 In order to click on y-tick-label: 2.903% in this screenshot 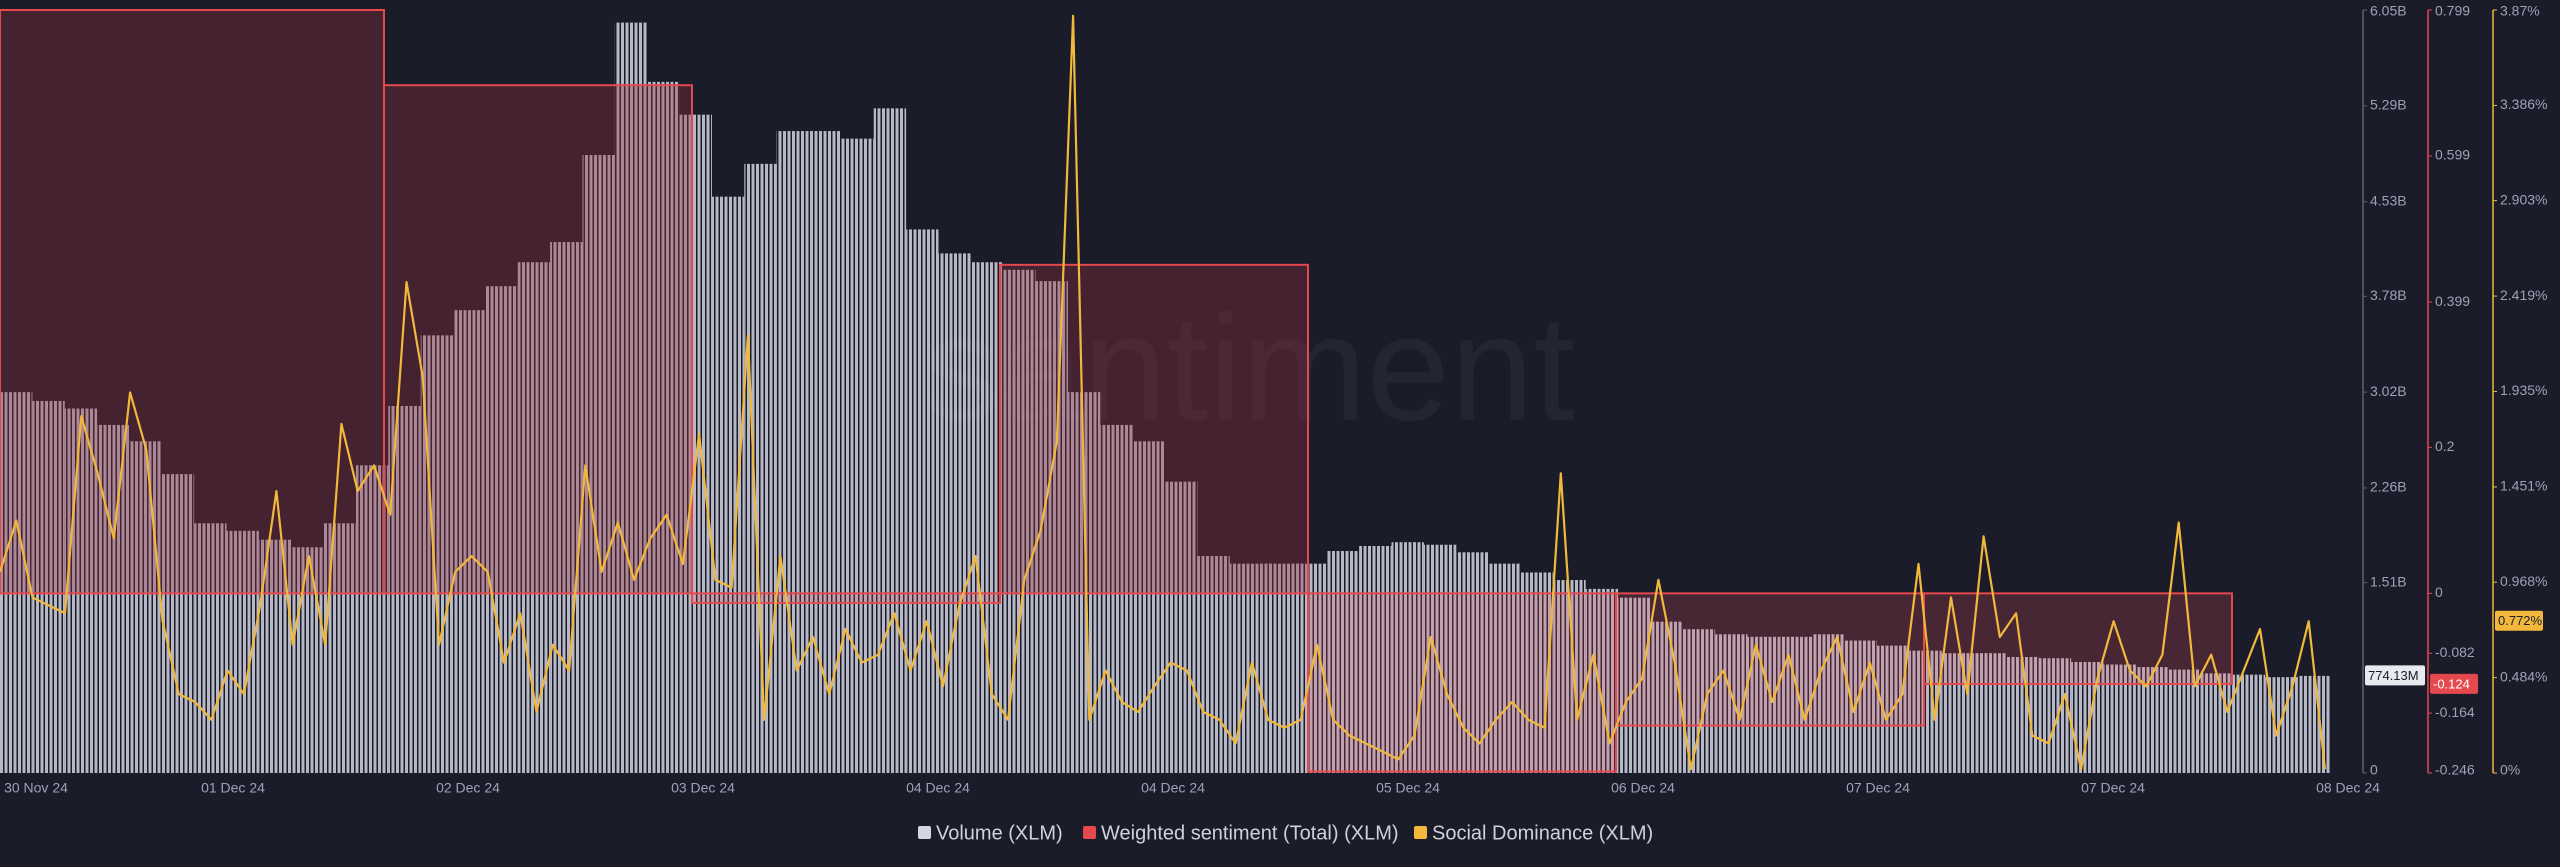, I will do `click(2523, 199)`.